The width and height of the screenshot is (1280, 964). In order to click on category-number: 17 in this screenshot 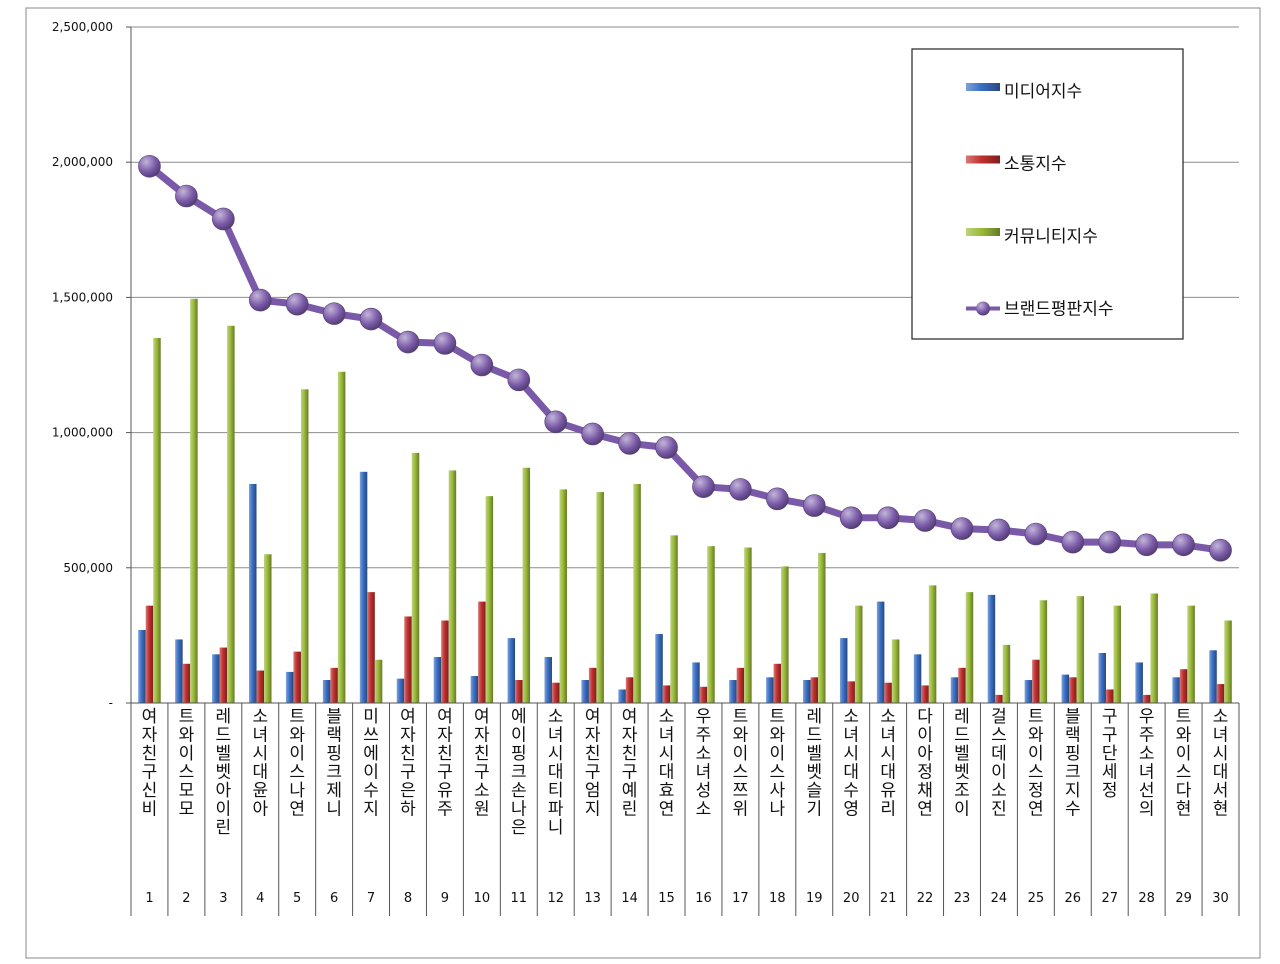, I will do `click(740, 898)`.